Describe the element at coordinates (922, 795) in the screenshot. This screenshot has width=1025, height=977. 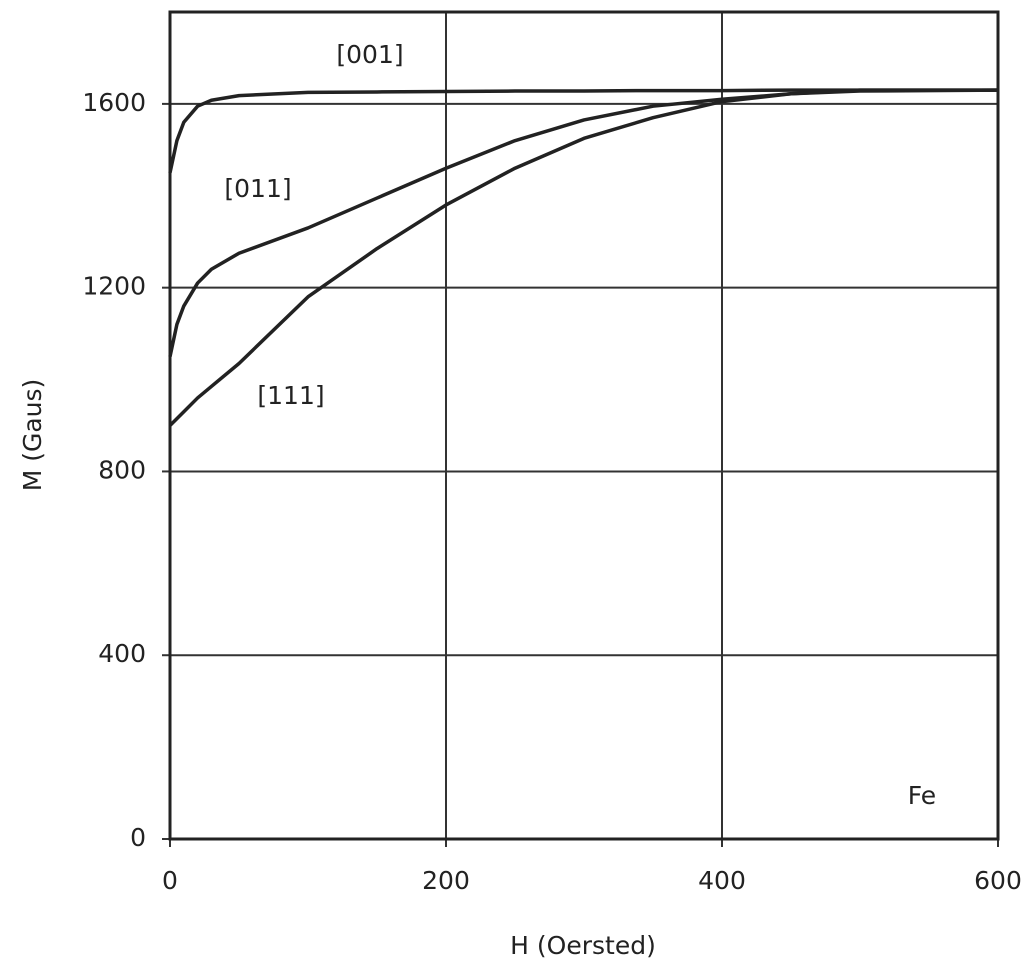
I see `annotation: Fe` at that location.